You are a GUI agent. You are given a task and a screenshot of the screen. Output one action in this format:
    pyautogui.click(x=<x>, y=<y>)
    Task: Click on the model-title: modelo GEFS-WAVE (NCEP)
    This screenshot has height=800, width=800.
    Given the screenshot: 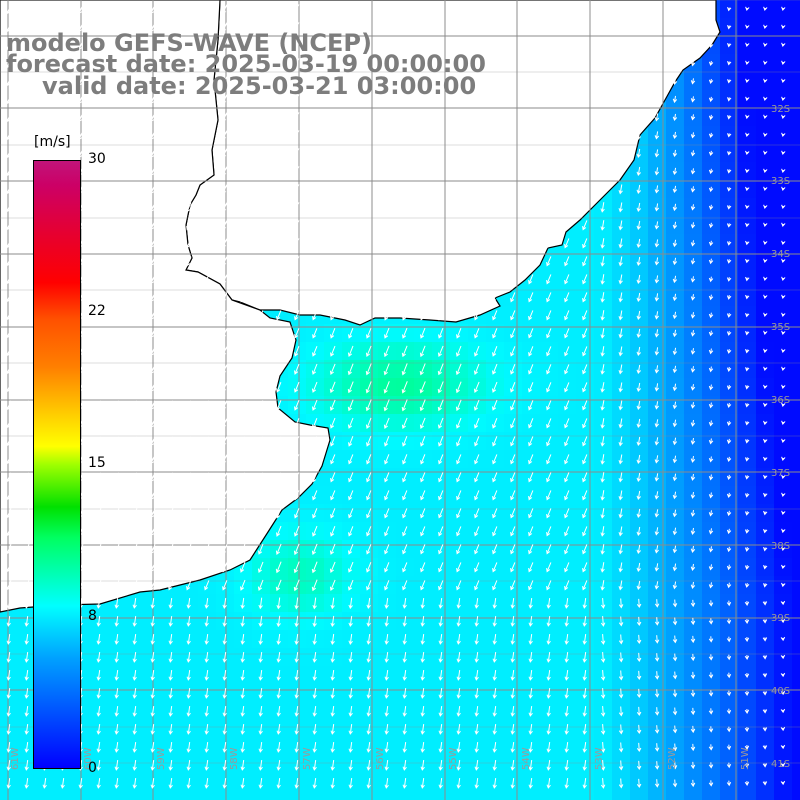 What is the action you would take?
    pyautogui.click(x=189, y=43)
    